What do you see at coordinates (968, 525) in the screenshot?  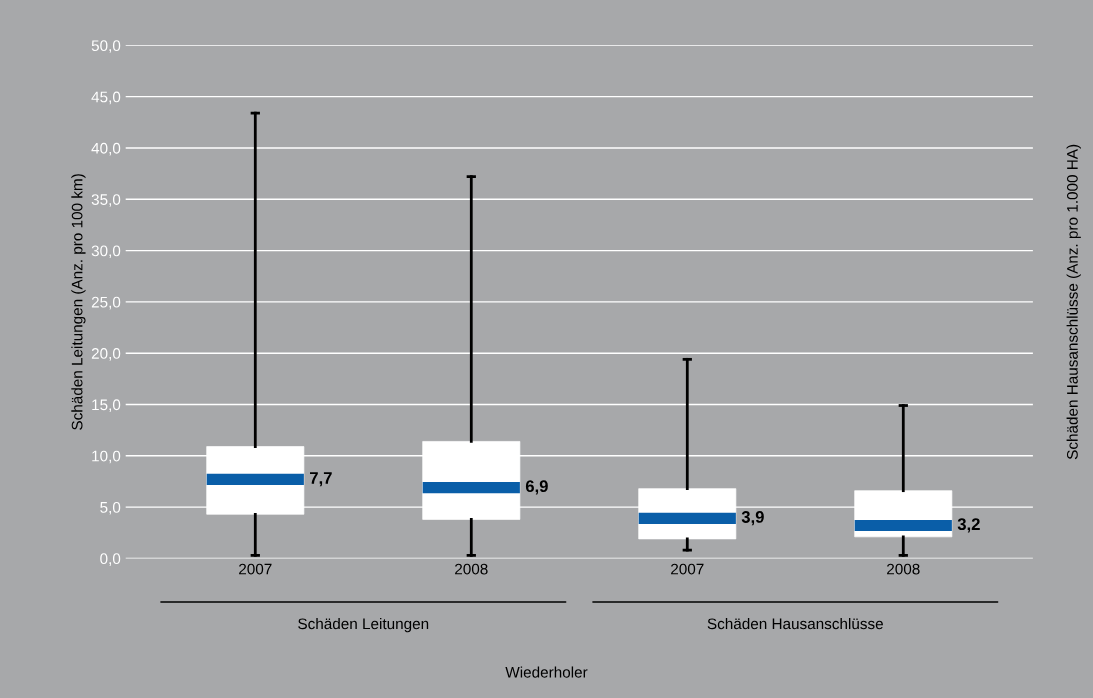 I see `text: 3,2` at bounding box center [968, 525].